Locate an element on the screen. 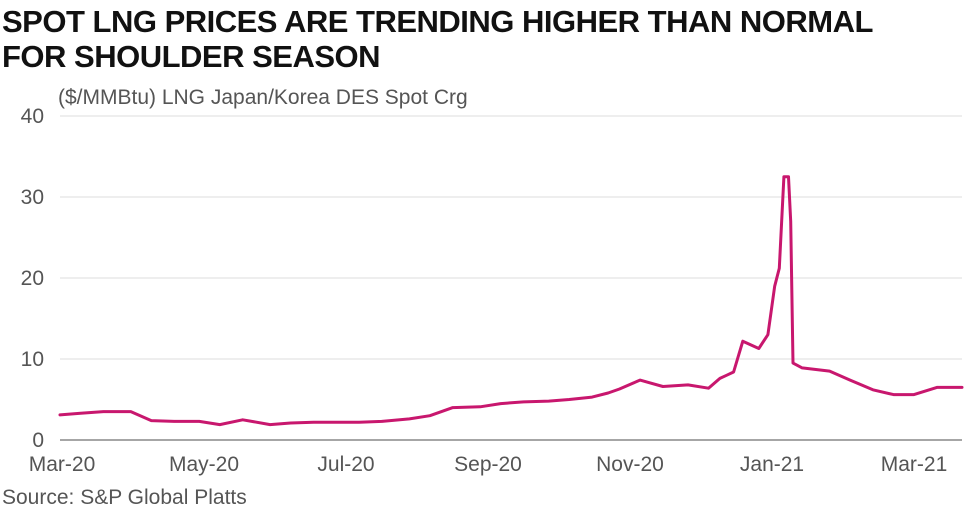  source-note: Source: S&P Global Platts is located at coordinates (124, 497).